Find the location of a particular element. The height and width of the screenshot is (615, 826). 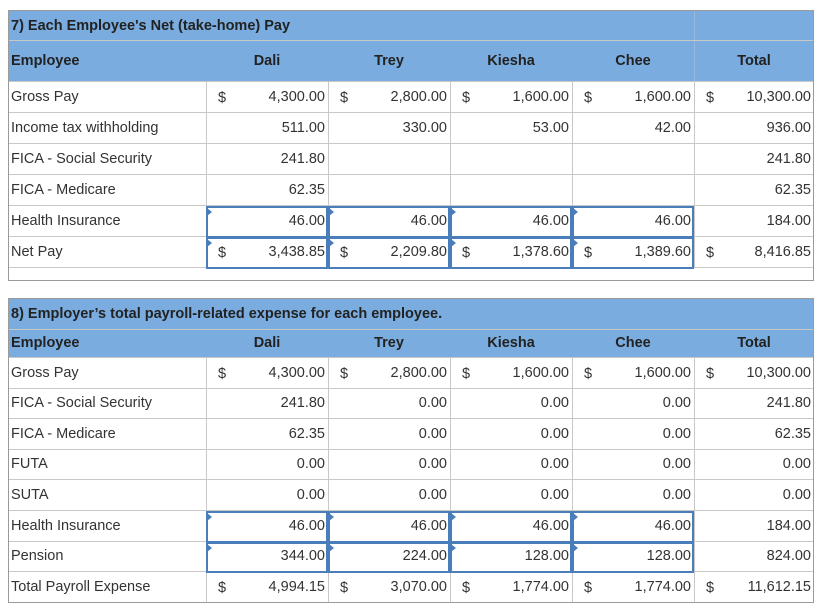

row-label: Total Payroll Expense is located at coordinates (81, 586).